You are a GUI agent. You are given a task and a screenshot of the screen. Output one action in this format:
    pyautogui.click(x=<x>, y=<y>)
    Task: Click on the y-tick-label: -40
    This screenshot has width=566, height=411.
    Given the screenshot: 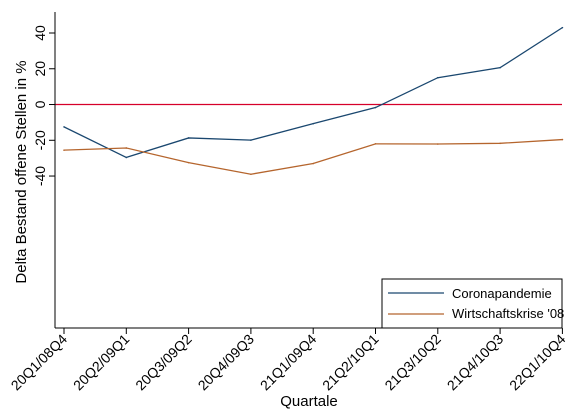 What is the action you would take?
    pyautogui.click(x=40, y=176)
    